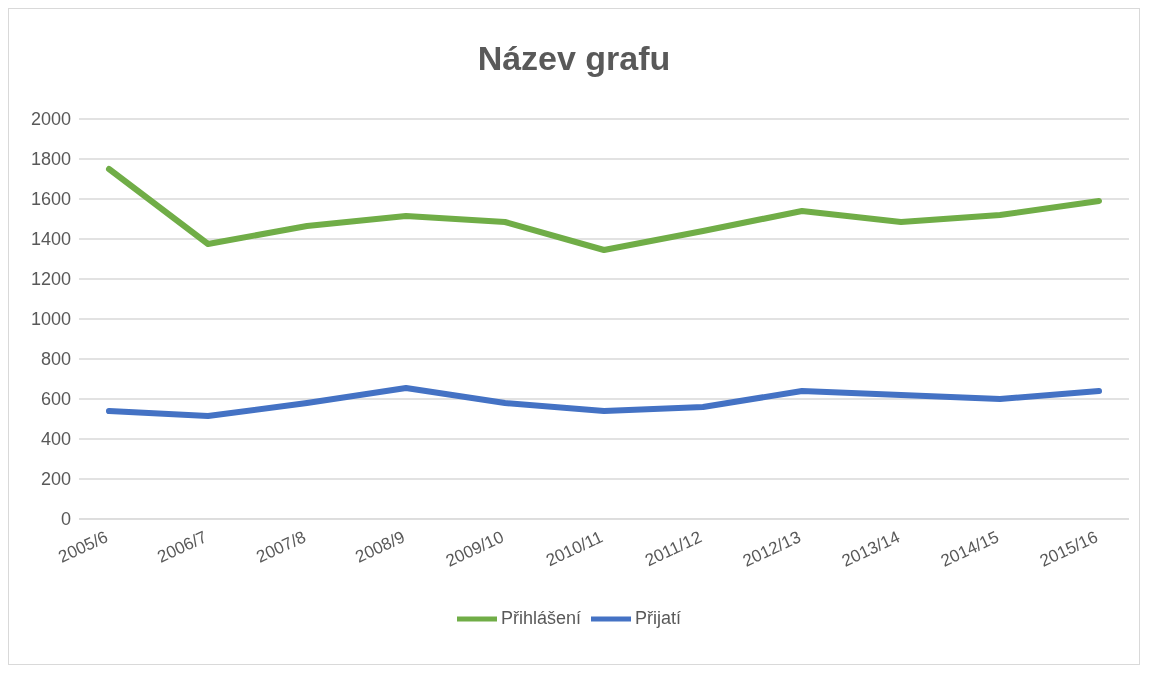 The width and height of the screenshot is (1149, 677). Describe the element at coordinates (55, 439) in the screenshot. I see `y-tick-label: 400` at that location.